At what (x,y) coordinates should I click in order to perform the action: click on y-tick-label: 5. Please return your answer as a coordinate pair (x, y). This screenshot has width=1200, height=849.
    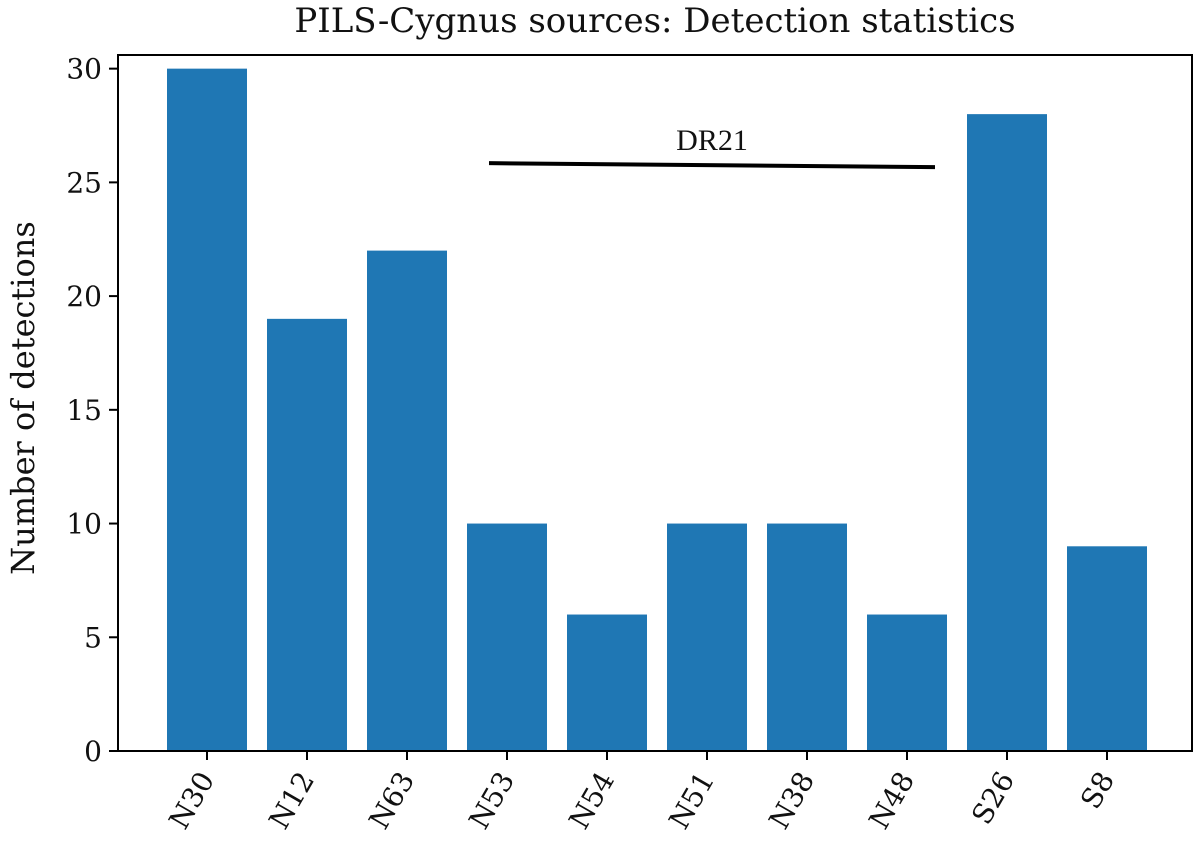
    Looking at the image, I should click on (93, 637).